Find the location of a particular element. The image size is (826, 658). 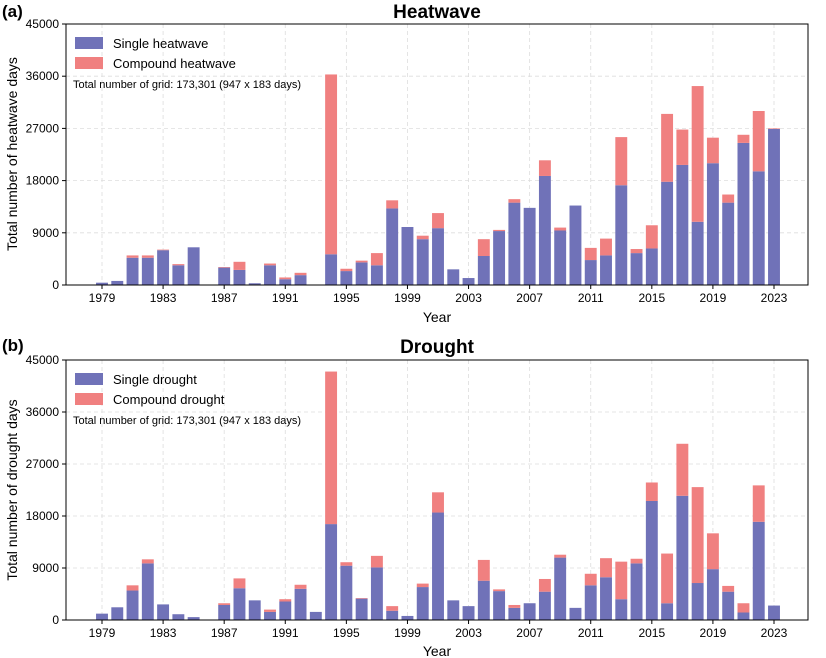

legend-label-single: Single drought is located at coordinates (155, 379).